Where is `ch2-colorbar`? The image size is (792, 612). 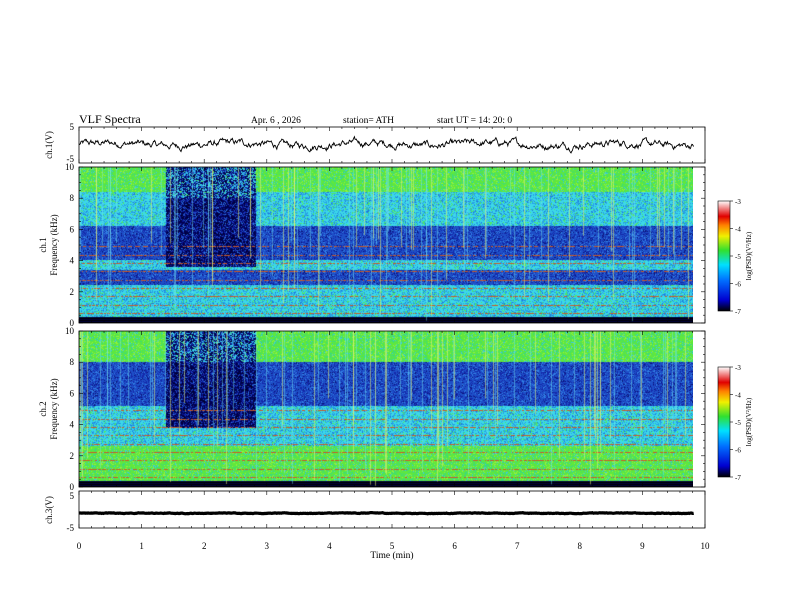
ch2-colorbar is located at coordinates (724, 422).